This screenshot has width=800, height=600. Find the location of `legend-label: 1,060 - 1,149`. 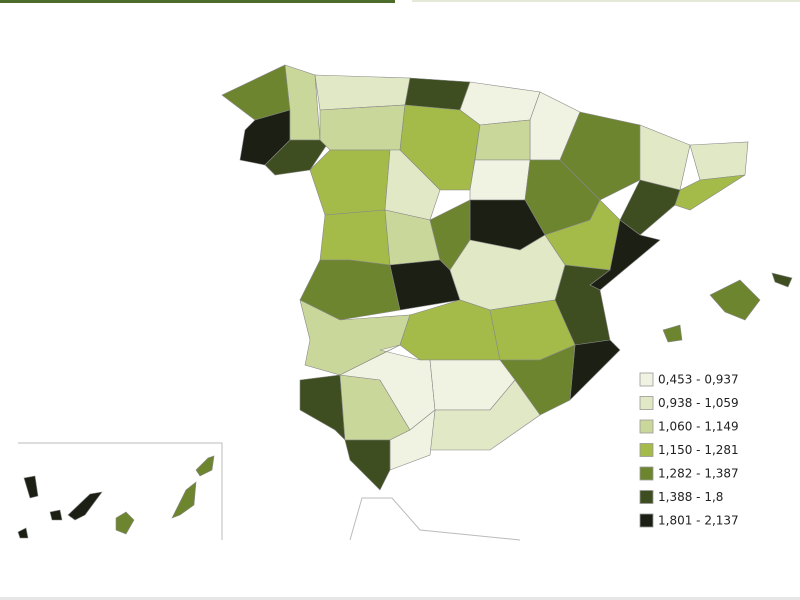

legend-label: 1,060 - 1,149 is located at coordinates (698, 427).